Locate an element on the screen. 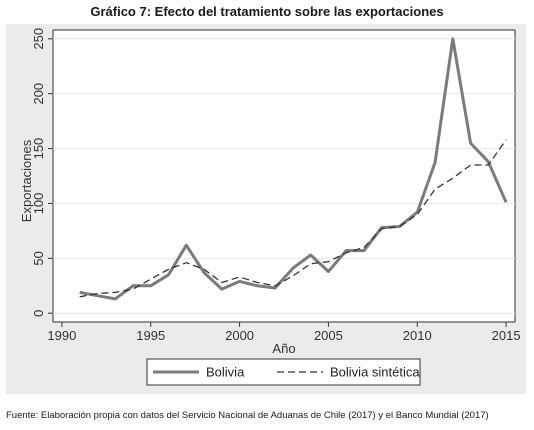 The image size is (534, 430). y-tick-label: 100 is located at coordinates (38, 204).